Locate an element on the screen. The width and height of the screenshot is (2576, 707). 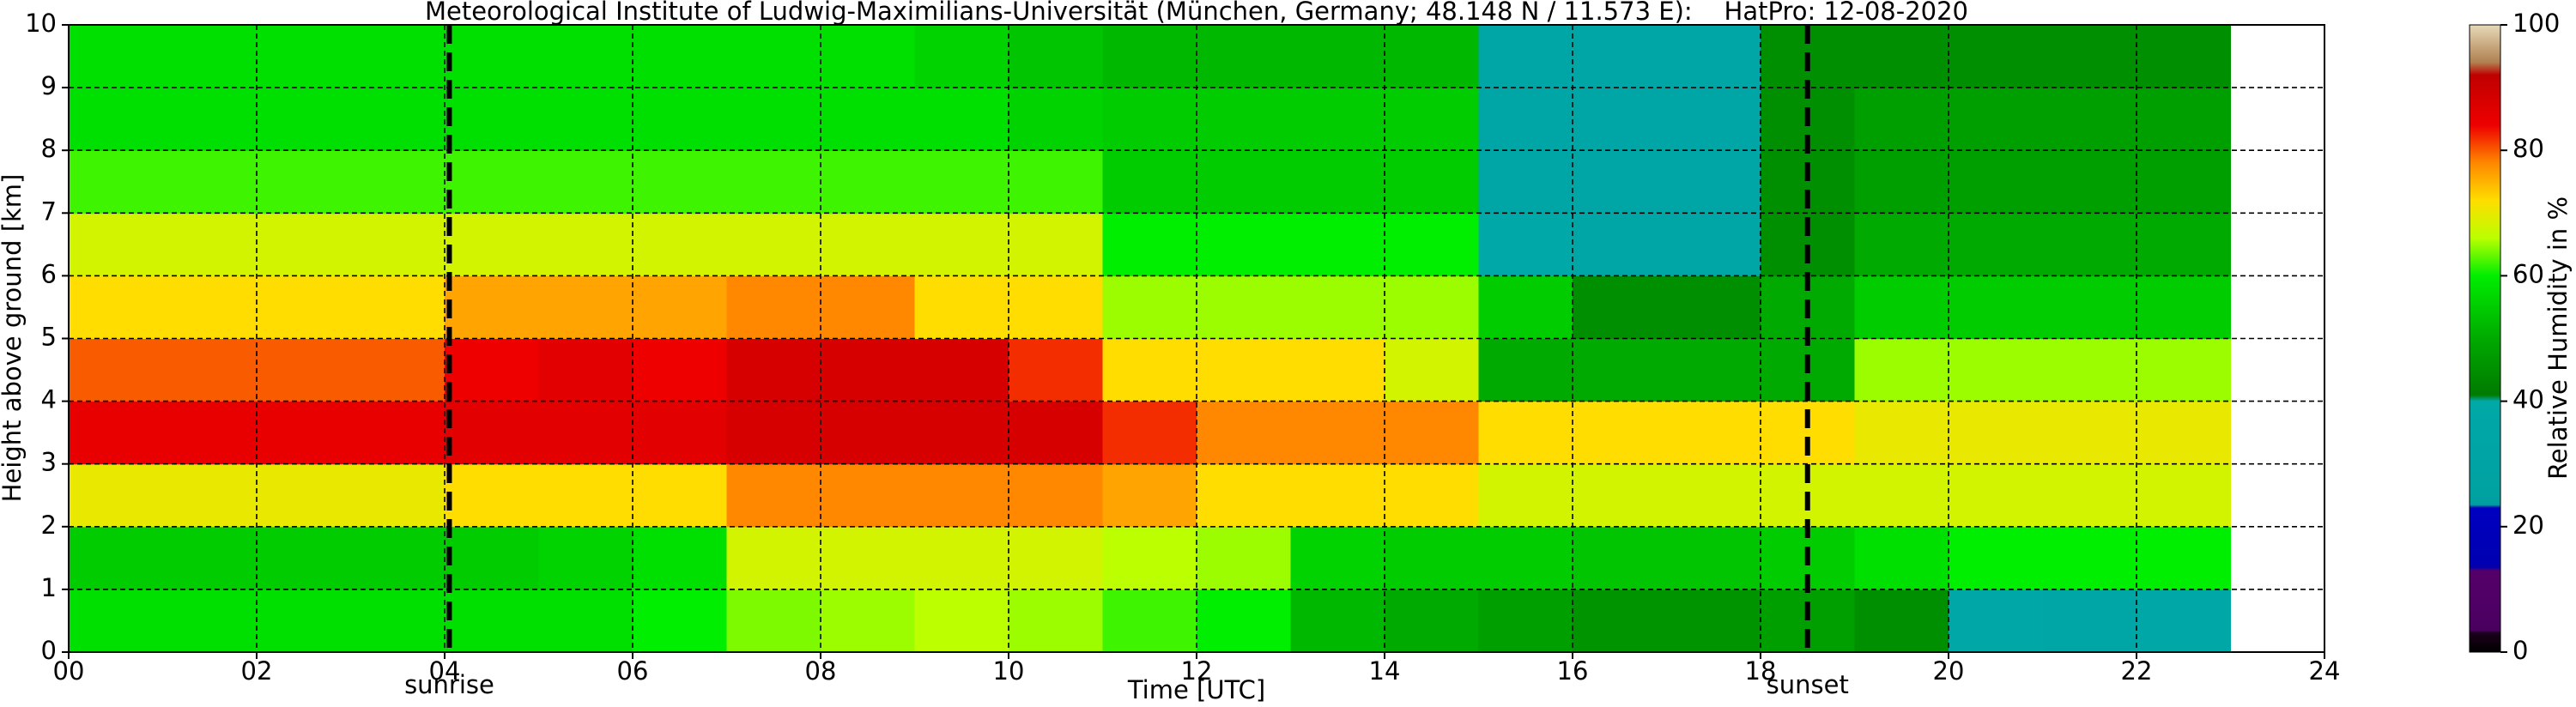
x-tick-label: 12 is located at coordinates (1197, 671).